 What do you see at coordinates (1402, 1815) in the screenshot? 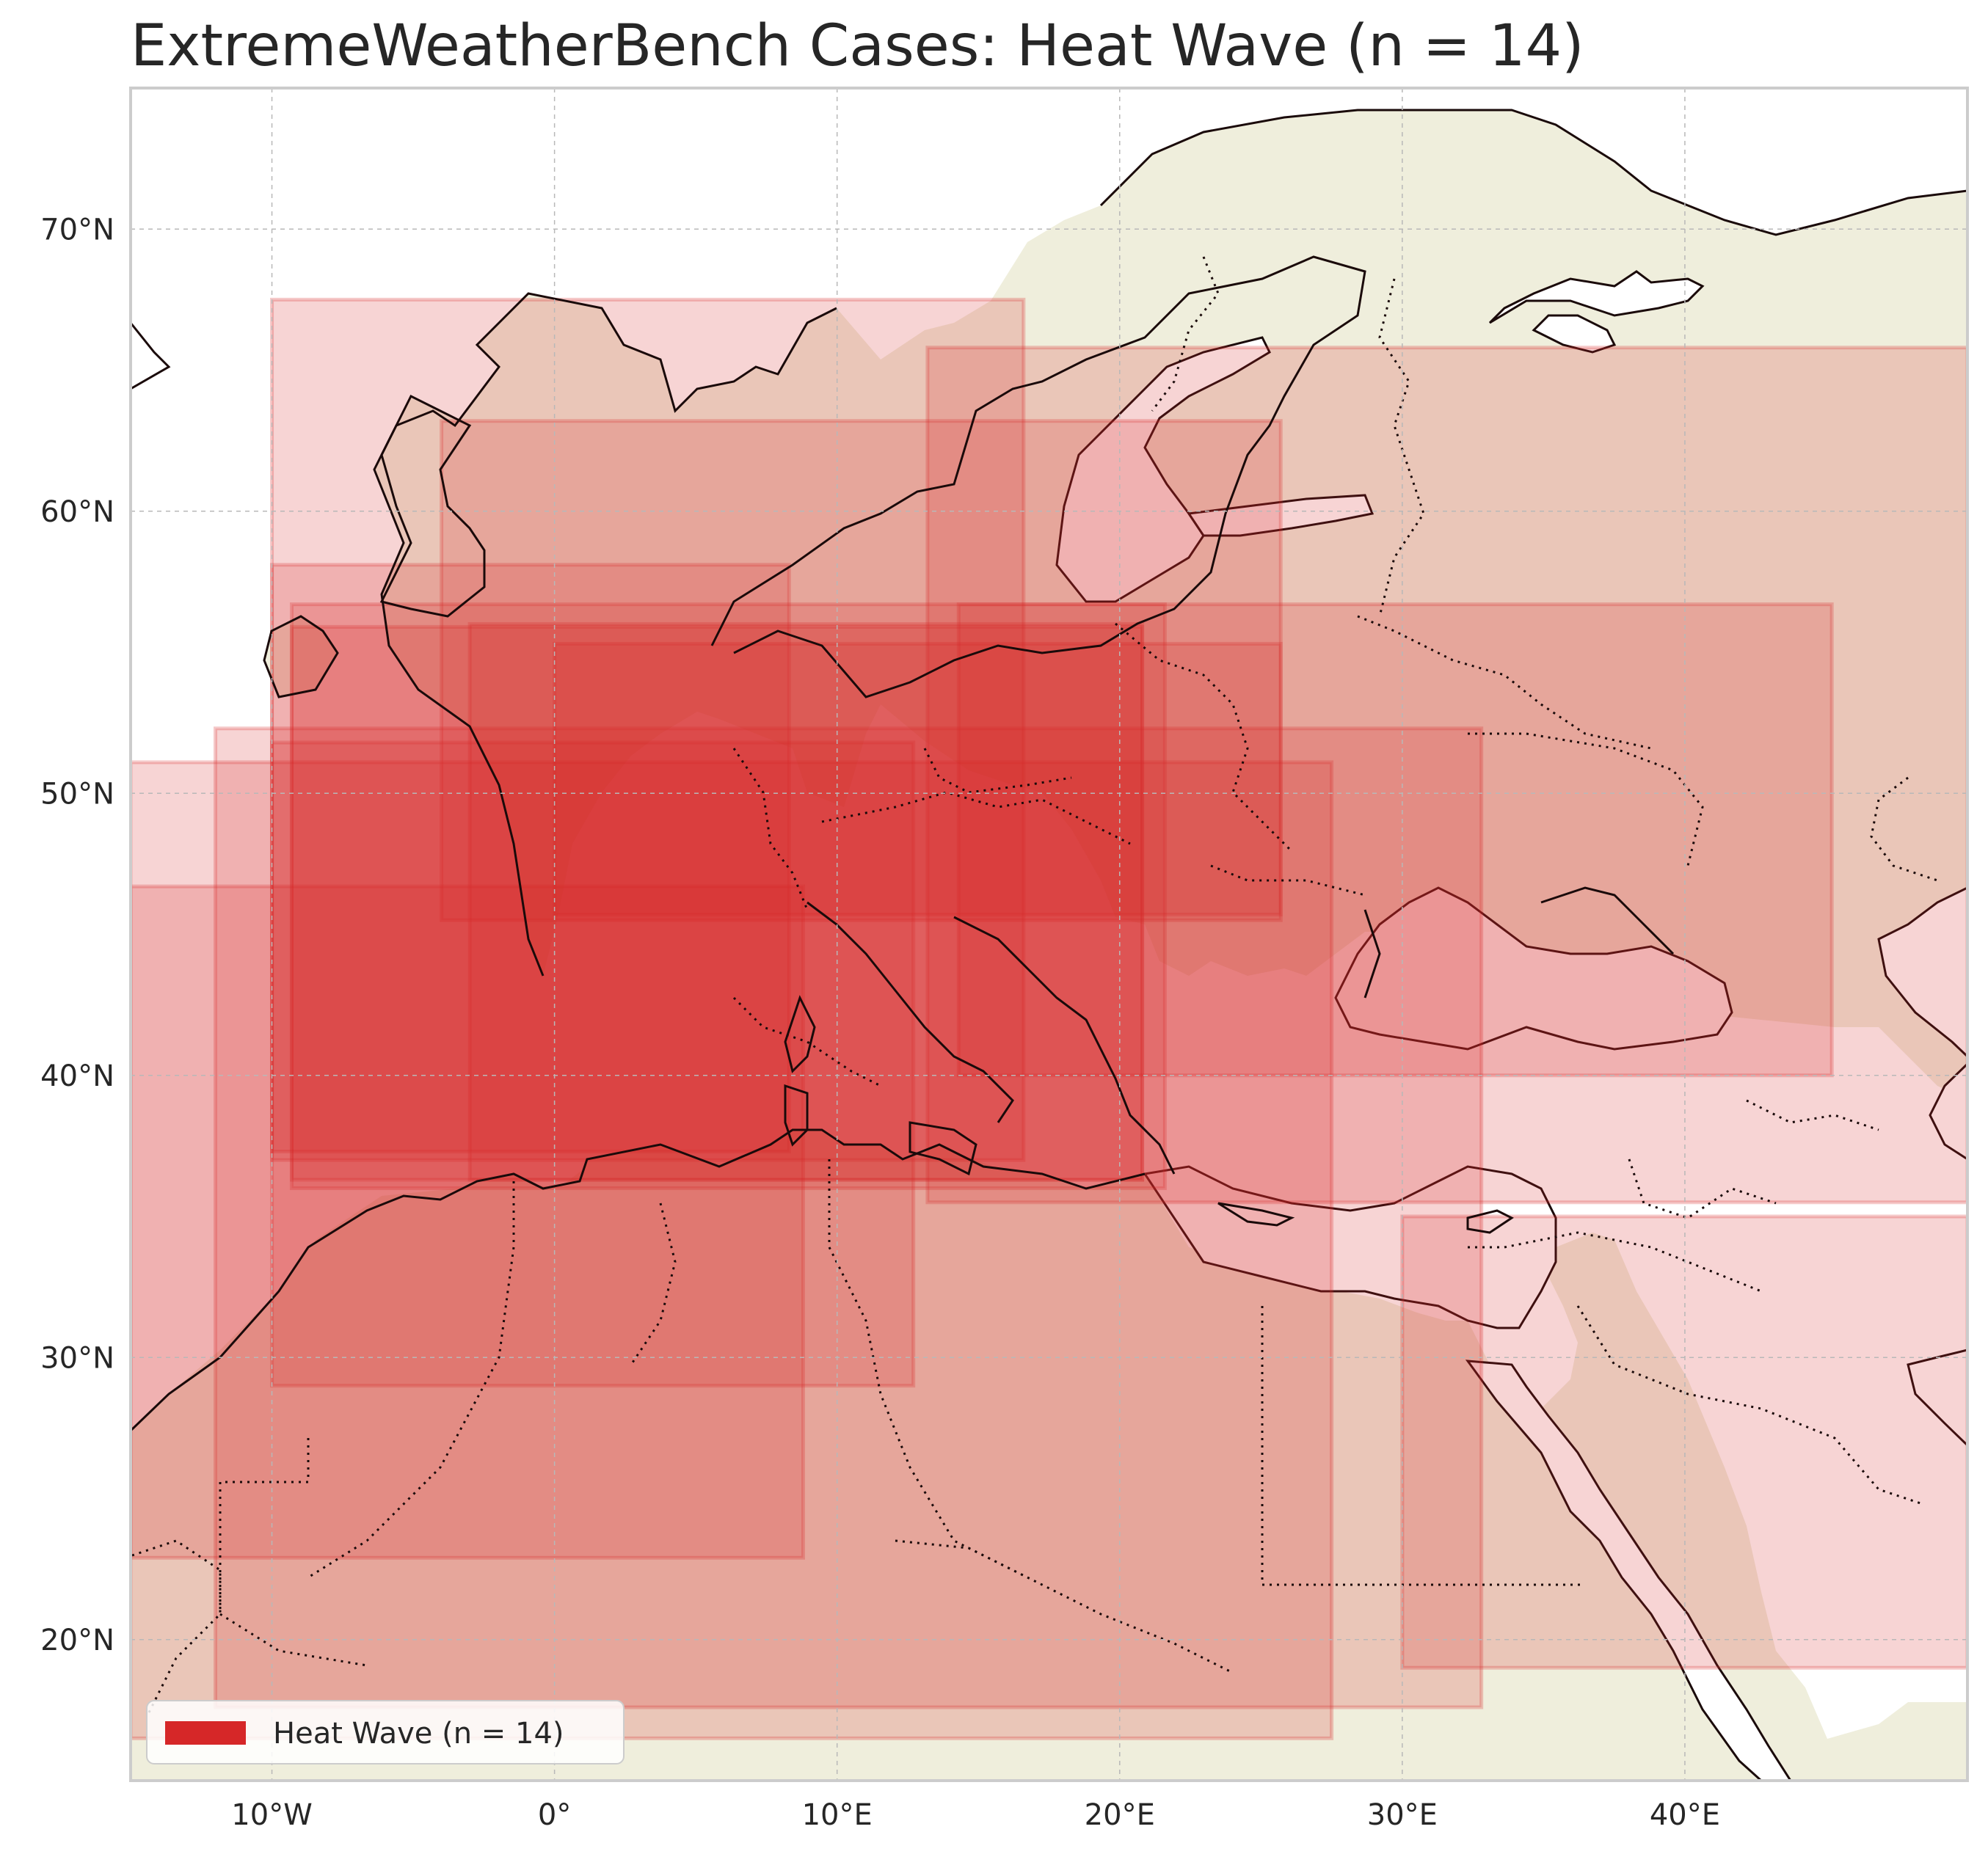
I see `x-tick-label: 30°E` at bounding box center [1402, 1815].